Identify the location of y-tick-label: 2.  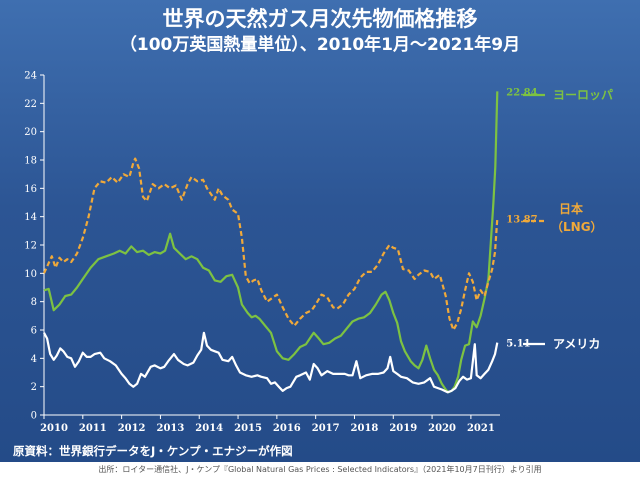
(34, 387).